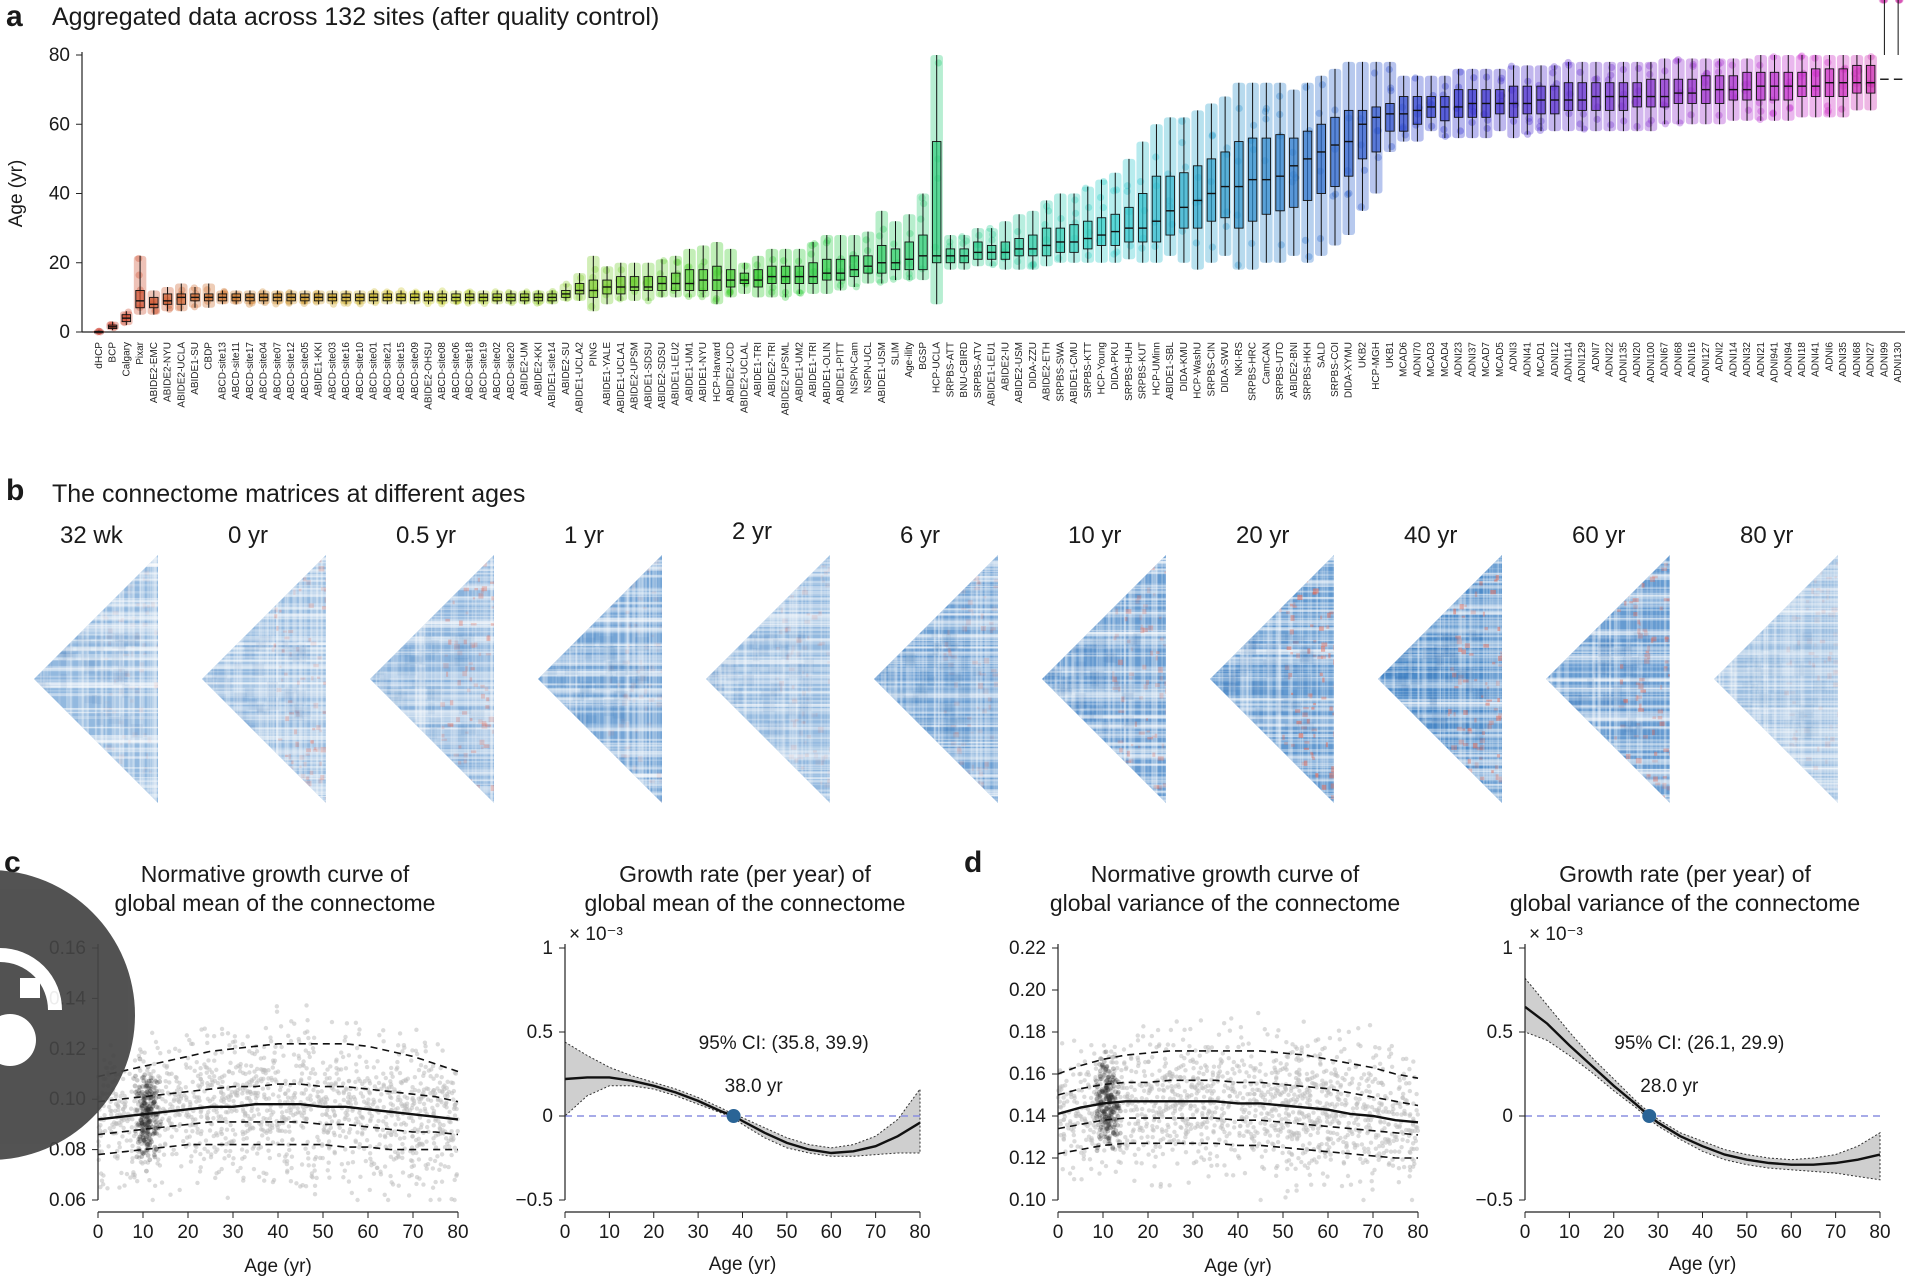 The height and width of the screenshot is (1284, 1920). Describe the element at coordinates (319, 369) in the screenshot. I see `site-label: ABIDE1-KKI` at that location.